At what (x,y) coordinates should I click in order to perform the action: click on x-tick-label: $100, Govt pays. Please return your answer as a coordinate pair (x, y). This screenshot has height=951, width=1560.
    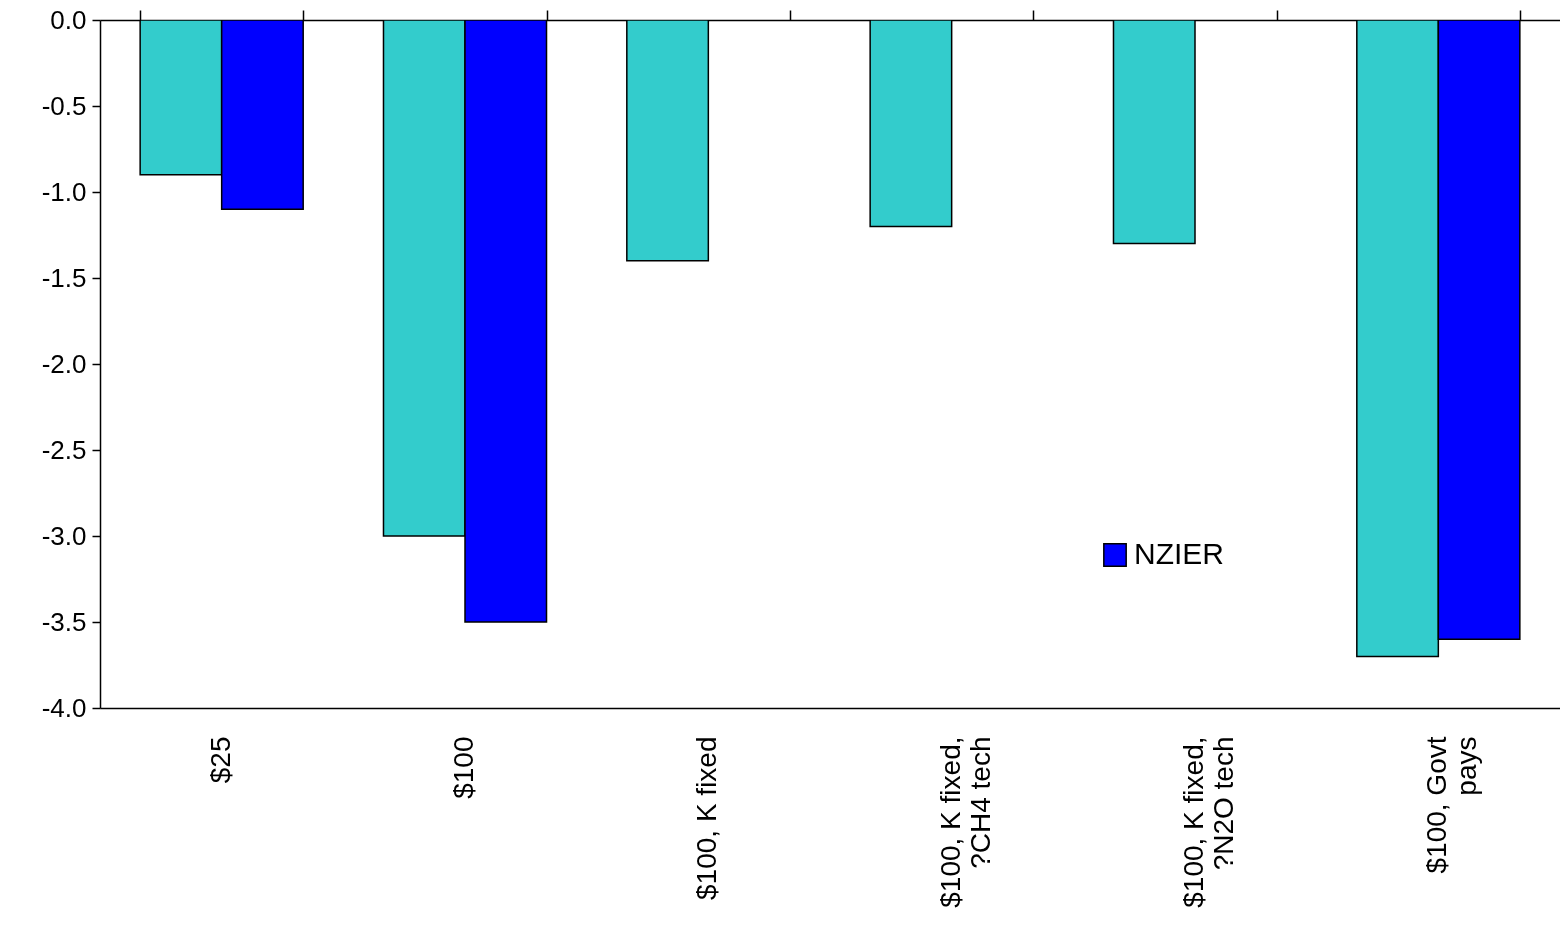
    Looking at the image, I should click on (1452, 805).